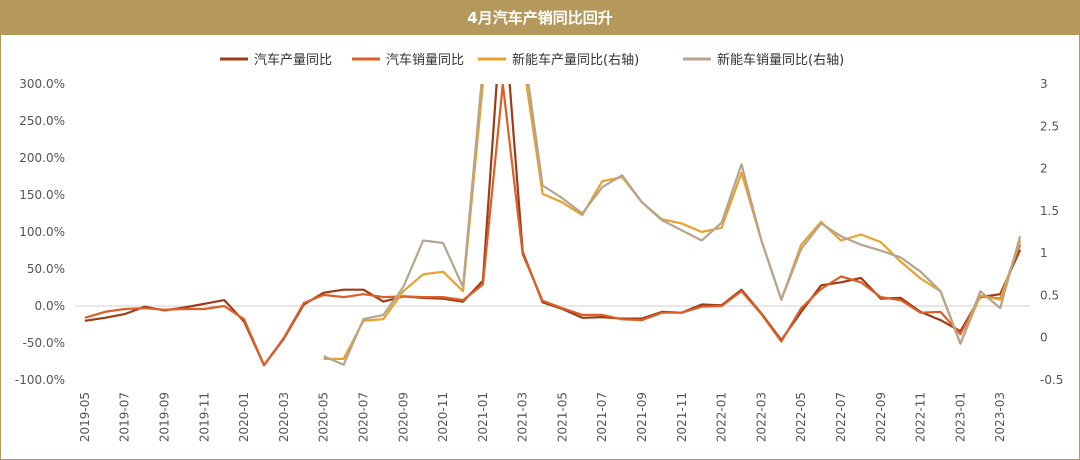 This screenshot has height=460, width=1080. What do you see at coordinates (722, 417) in the screenshot?
I see `x-tick-label: 2022-01` at bounding box center [722, 417].